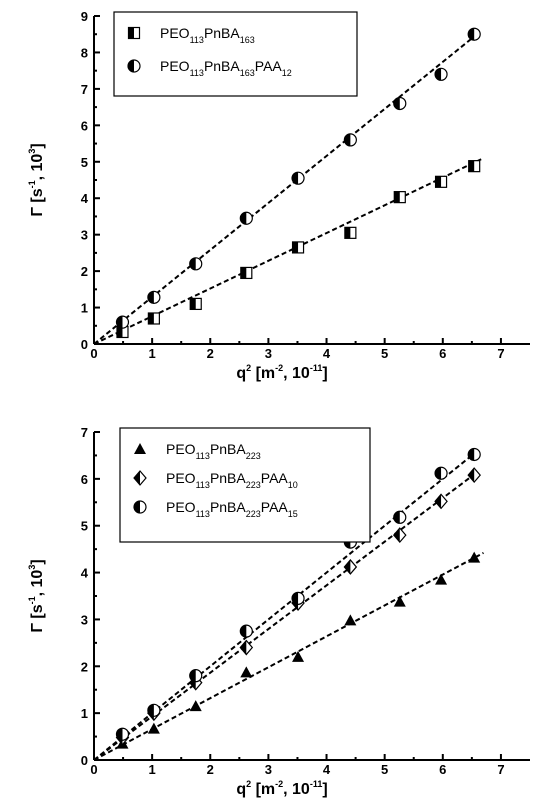 The image size is (536, 811). I want to click on legend-label: PEO113PnBA223, so click(213, 451).